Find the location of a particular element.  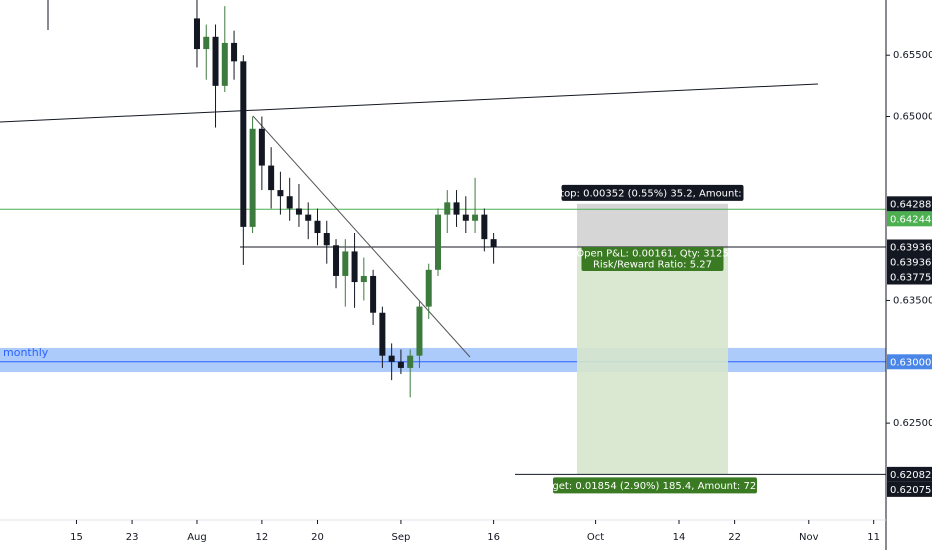

x-tick-label: 12 is located at coordinates (262, 537).